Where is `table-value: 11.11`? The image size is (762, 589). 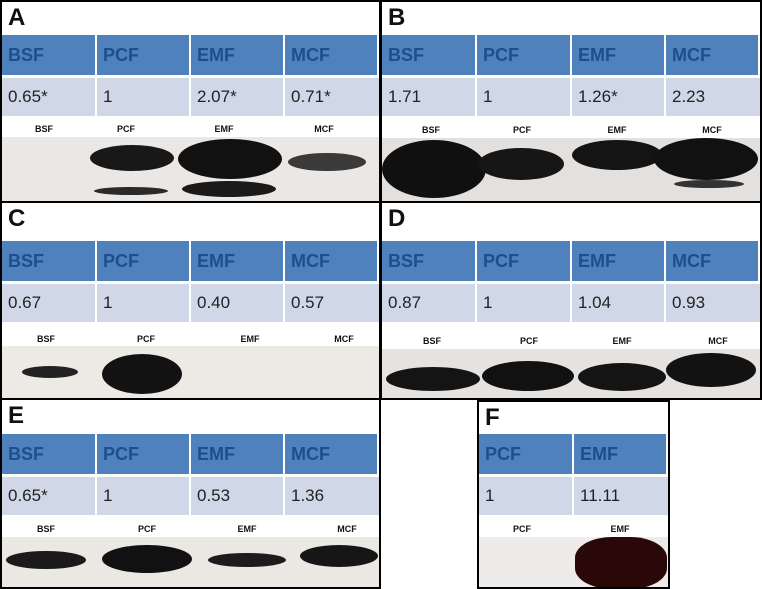 table-value: 11.11 is located at coordinates (621, 496).